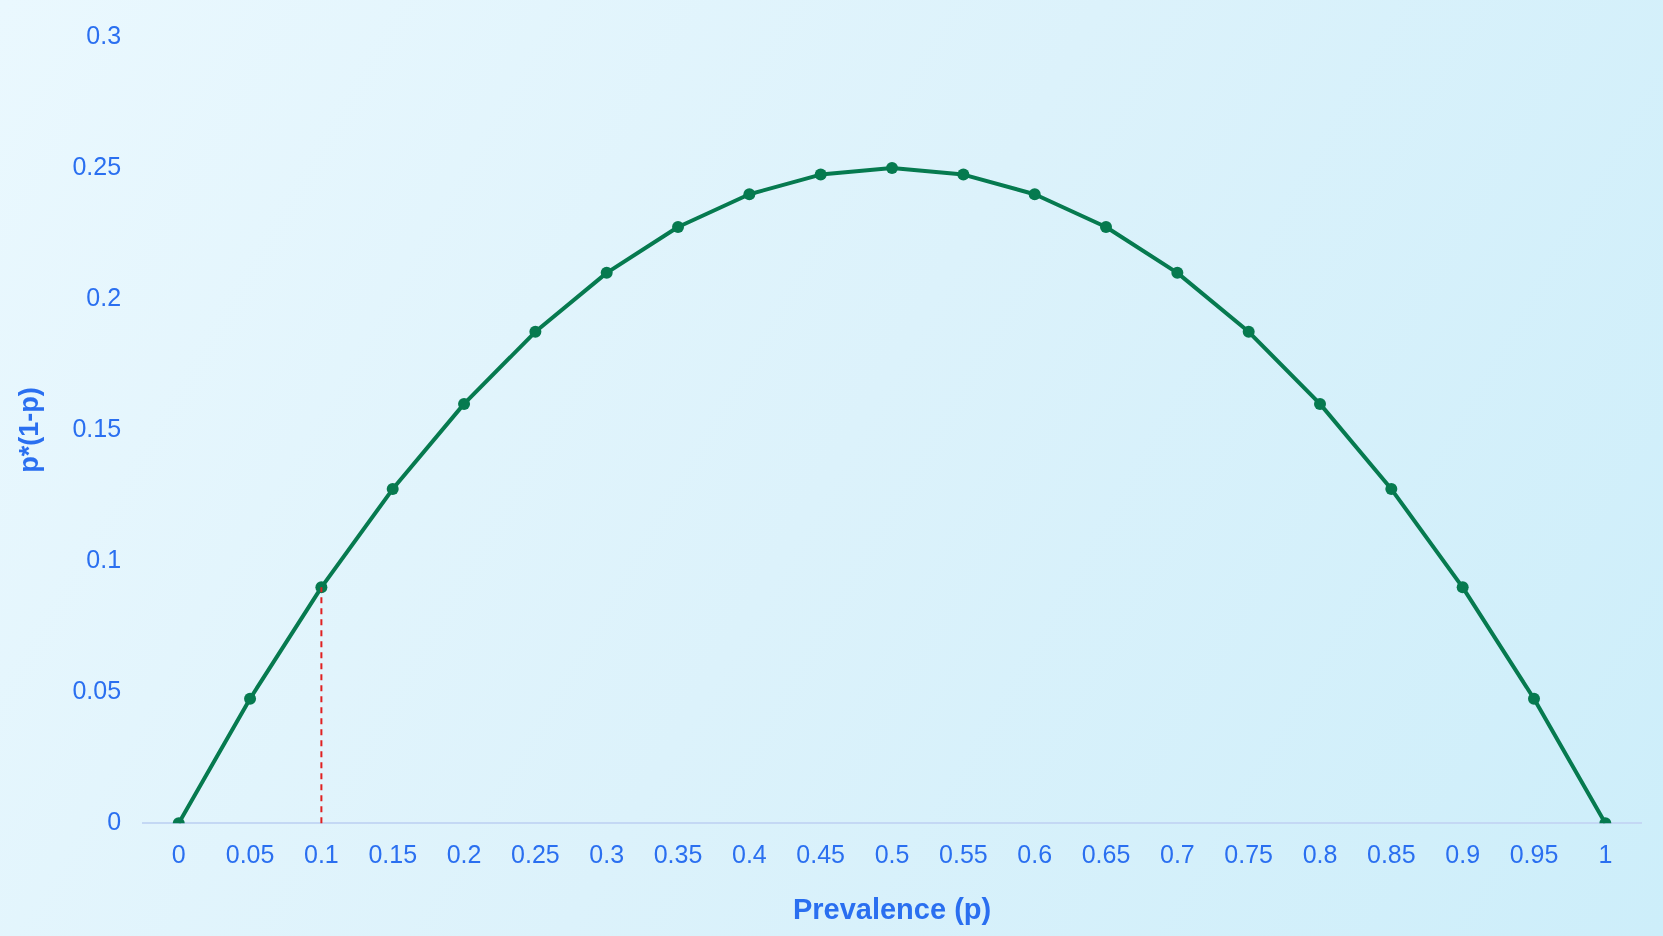 This screenshot has height=936, width=1663. Describe the element at coordinates (678, 854) in the screenshot. I see `x-tick-label: 0.35` at that location.